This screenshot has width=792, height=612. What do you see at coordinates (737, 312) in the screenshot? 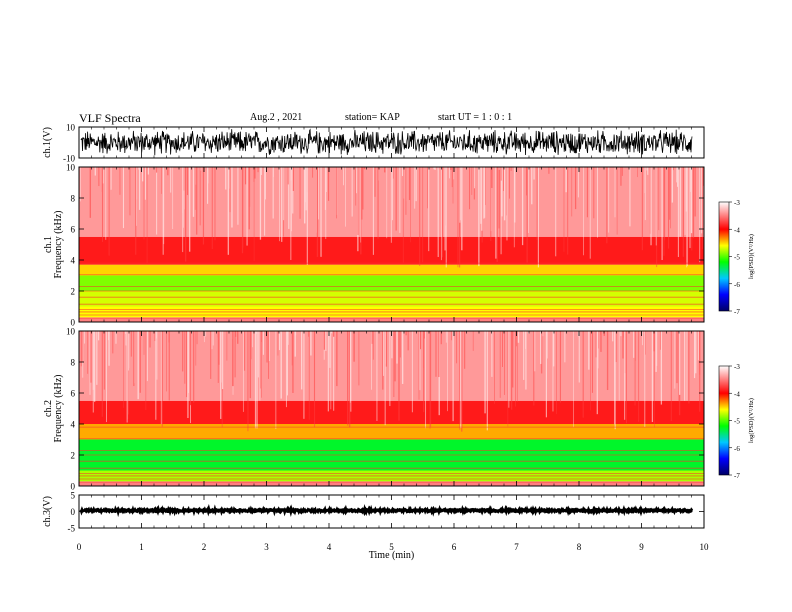
I see `ch1-spectrogram-colorbar-tick-label: -7` at bounding box center [737, 312].